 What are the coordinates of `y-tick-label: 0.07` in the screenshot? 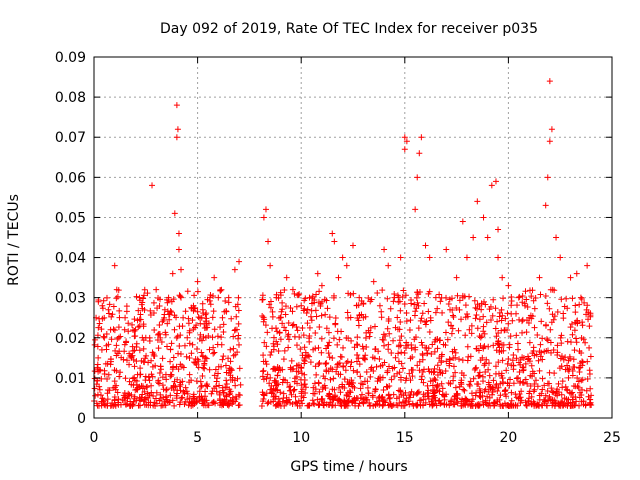 It's located at (70, 138).